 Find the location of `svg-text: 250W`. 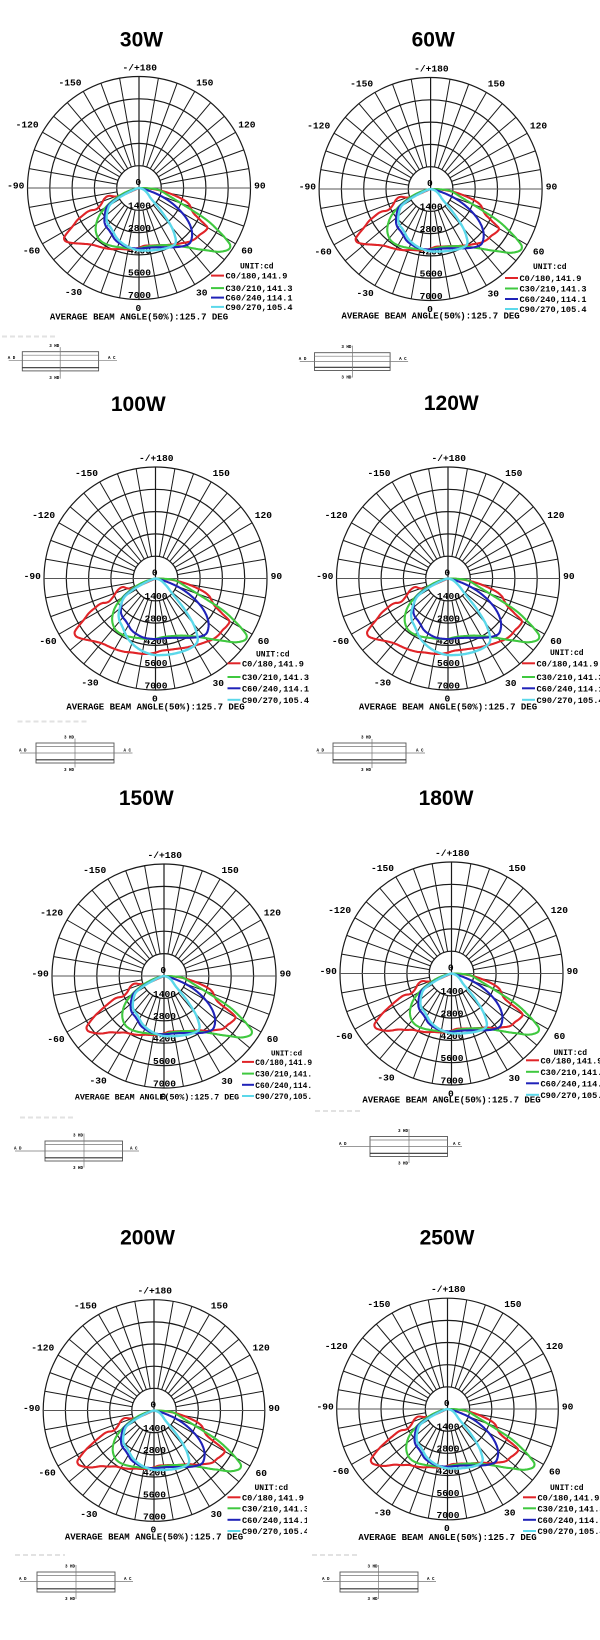

svg-text: 250W is located at coordinates (447, 1238).